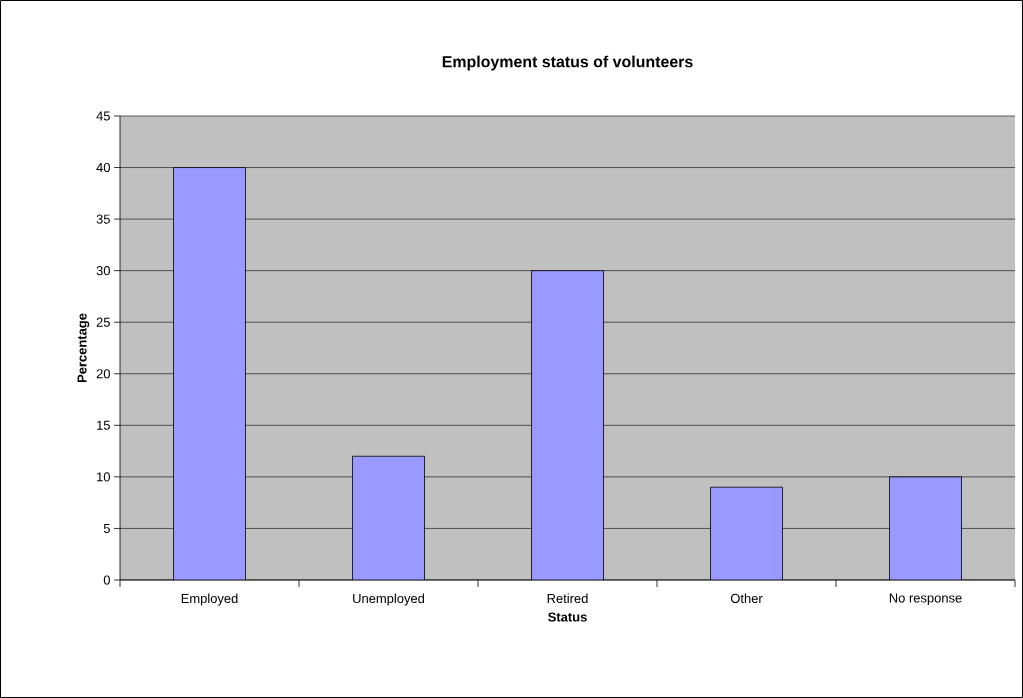 This screenshot has height=698, width=1023. What do you see at coordinates (103, 374) in the screenshot?
I see `y-tick-label: 20` at bounding box center [103, 374].